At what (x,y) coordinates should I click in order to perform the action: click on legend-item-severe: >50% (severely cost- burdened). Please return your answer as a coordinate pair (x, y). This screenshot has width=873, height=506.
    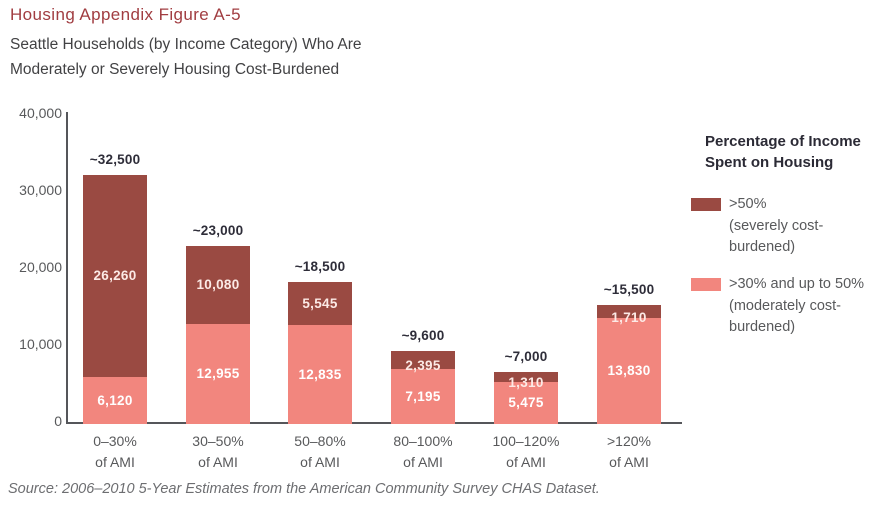
    Looking at the image, I should click on (781, 226).